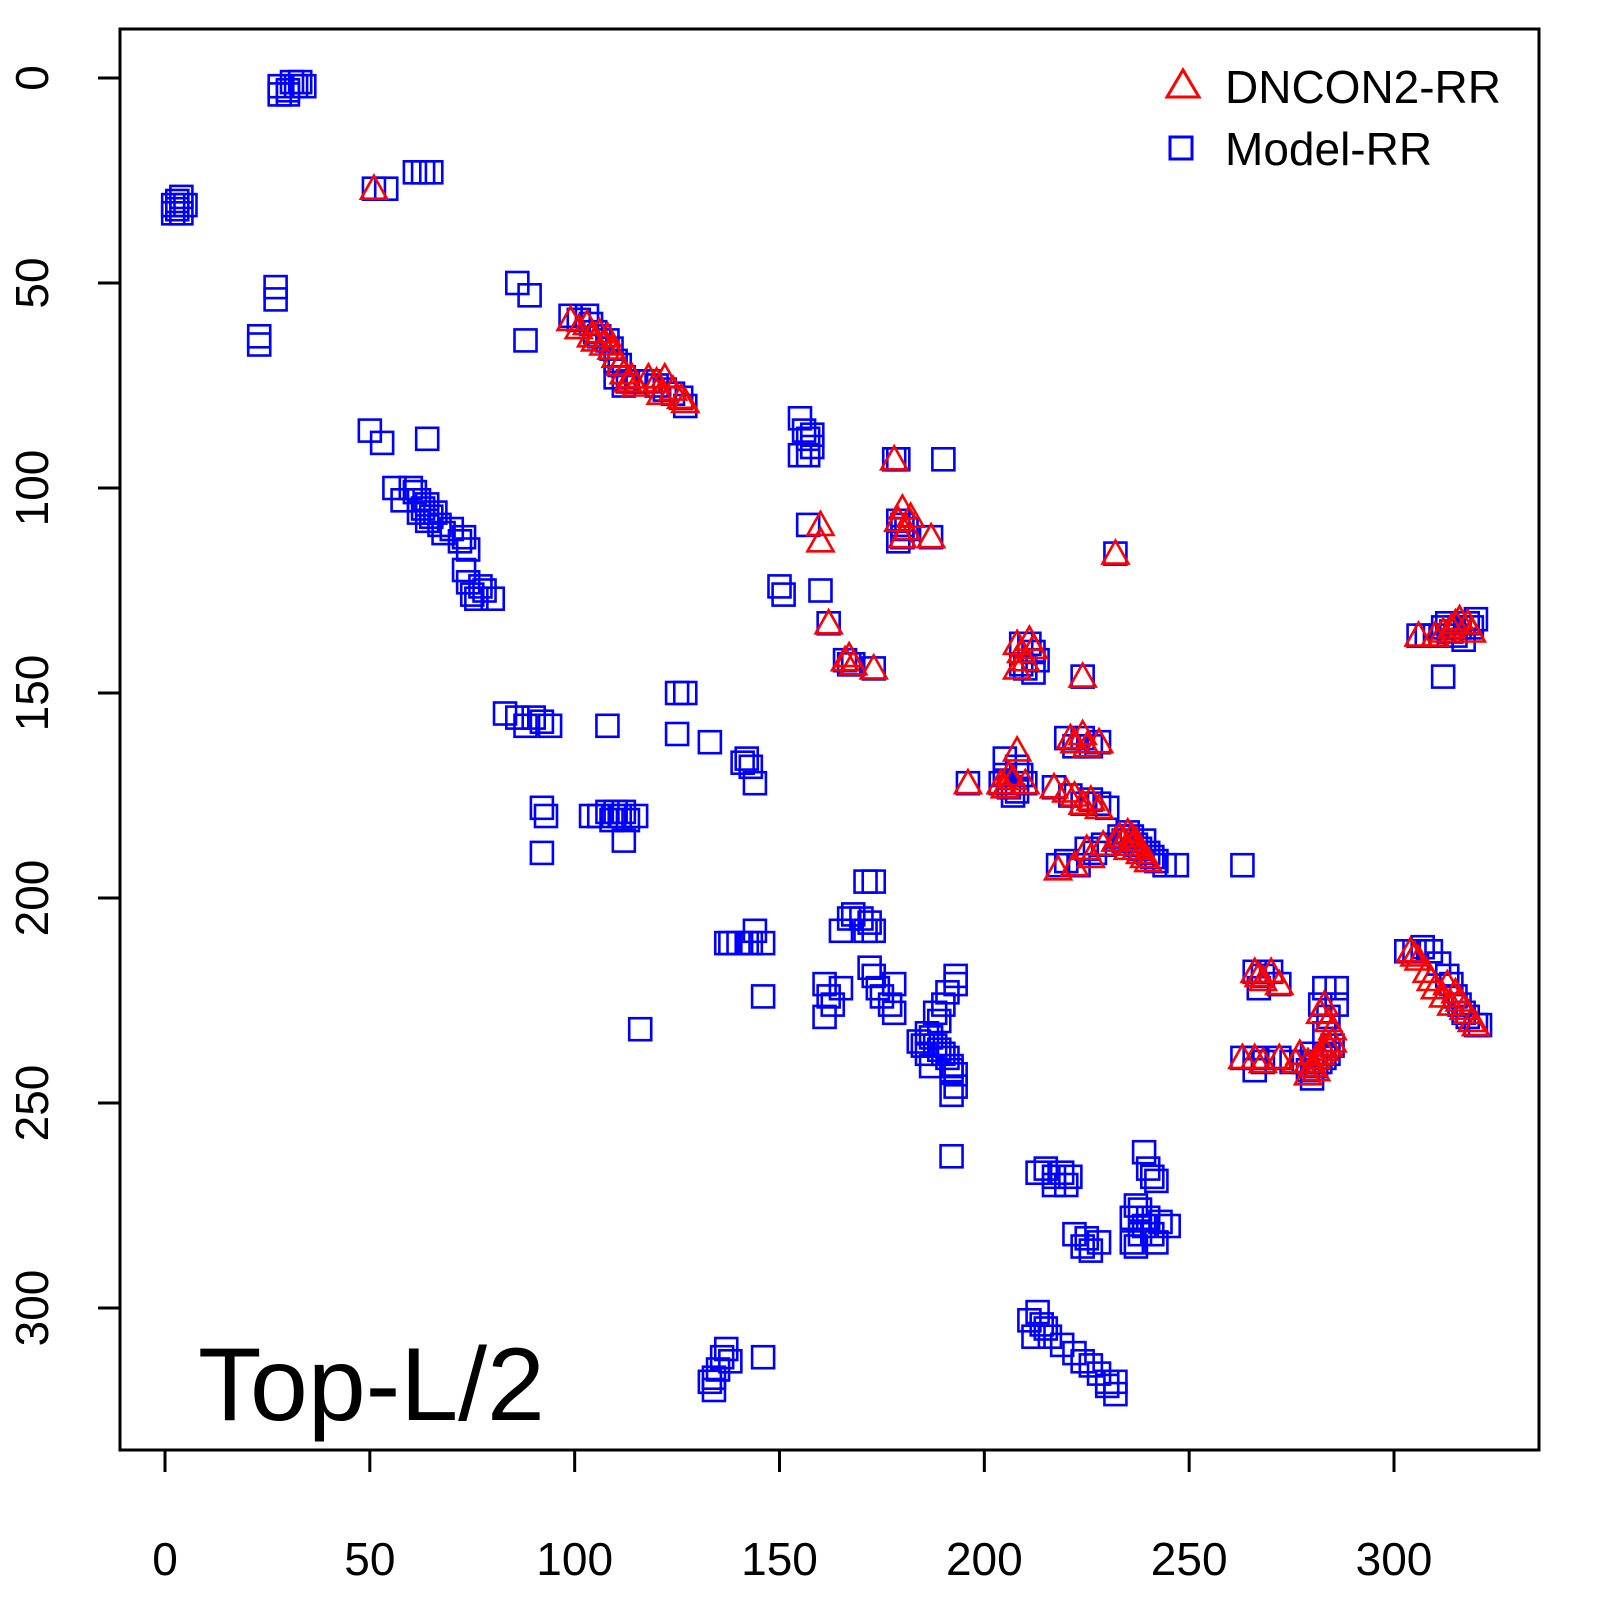 This screenshot has width=1600, height=1600. Describe the element at coordinates (165, 1559) in the screenshot. I see `x-tick-label: 0` at that location.